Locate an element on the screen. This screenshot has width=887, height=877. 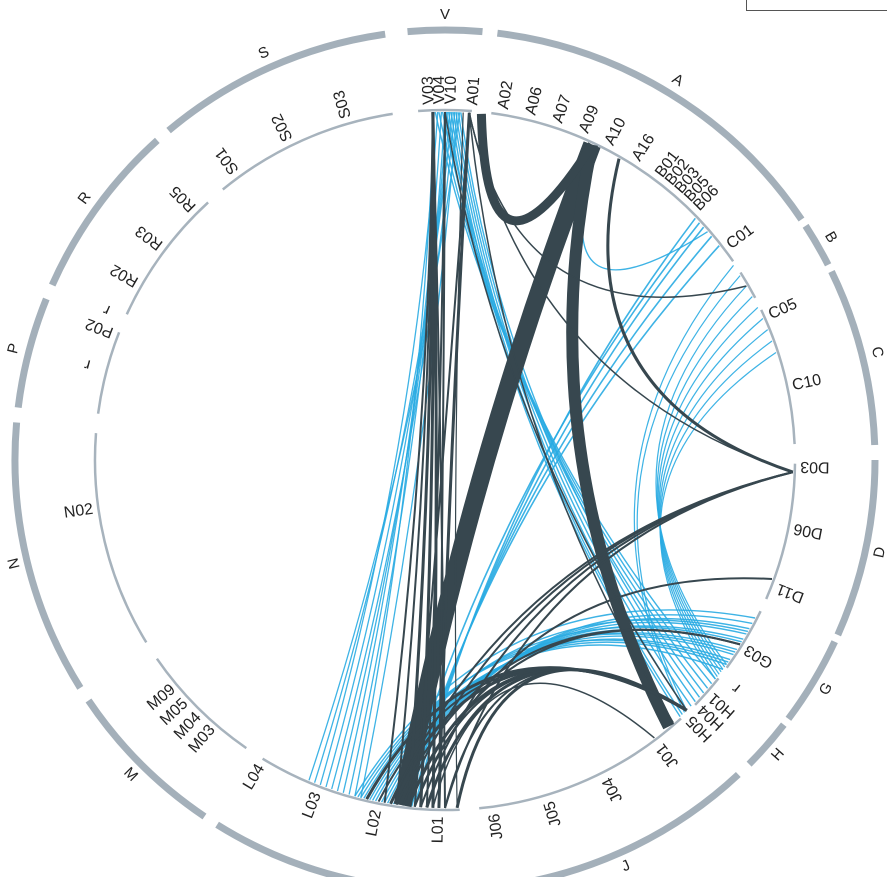
group-arc-M is located at coordinates (146, 759).